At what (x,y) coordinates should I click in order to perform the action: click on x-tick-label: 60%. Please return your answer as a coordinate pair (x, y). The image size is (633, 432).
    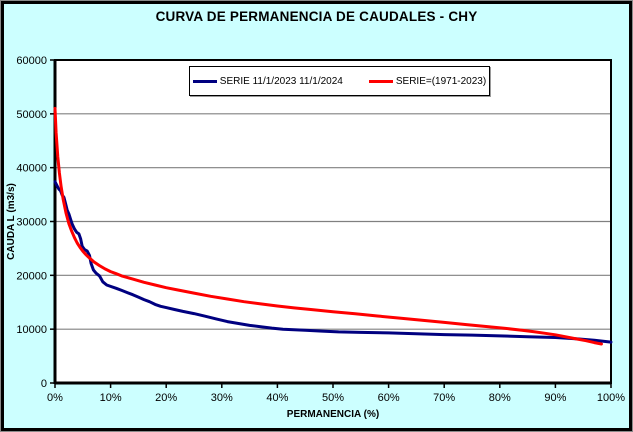
    Looking at the image, I should click on (389, 398).